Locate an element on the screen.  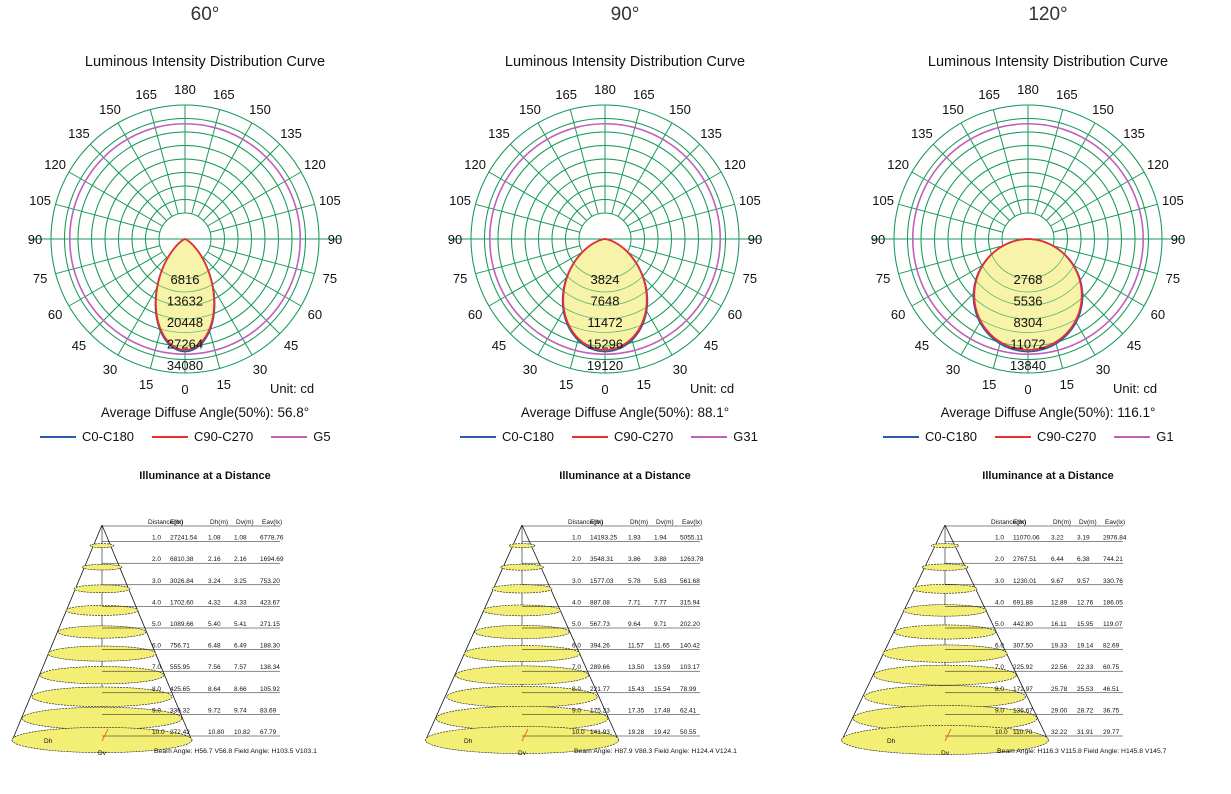
cone-edge-right is located at coordinates (570, 633).